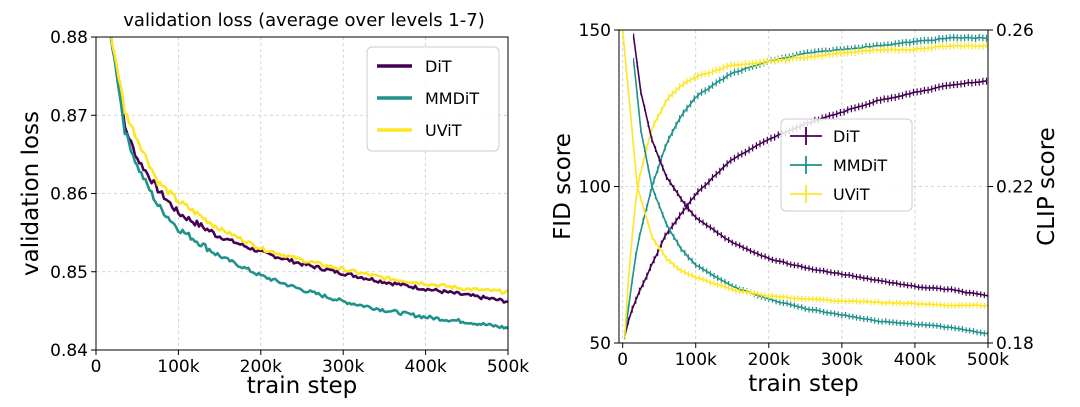 The height and width of the screenshot is (407, 1080). I want to click on right-legend: DiT MMDiT UViT, so click(846, 165).